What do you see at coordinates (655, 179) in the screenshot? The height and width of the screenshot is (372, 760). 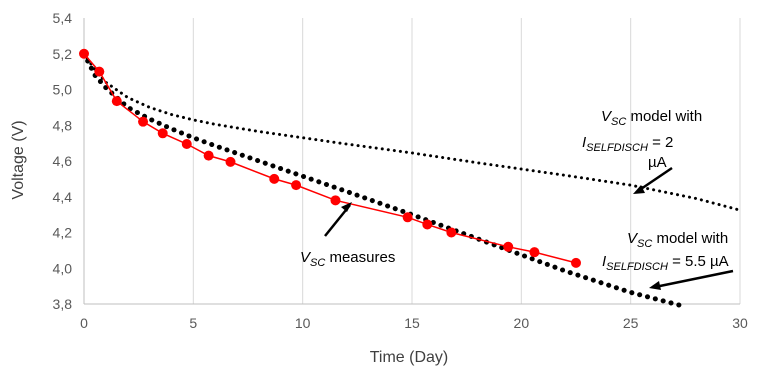 I see `arrow-model-2ua` at bounding box center [655, 179].